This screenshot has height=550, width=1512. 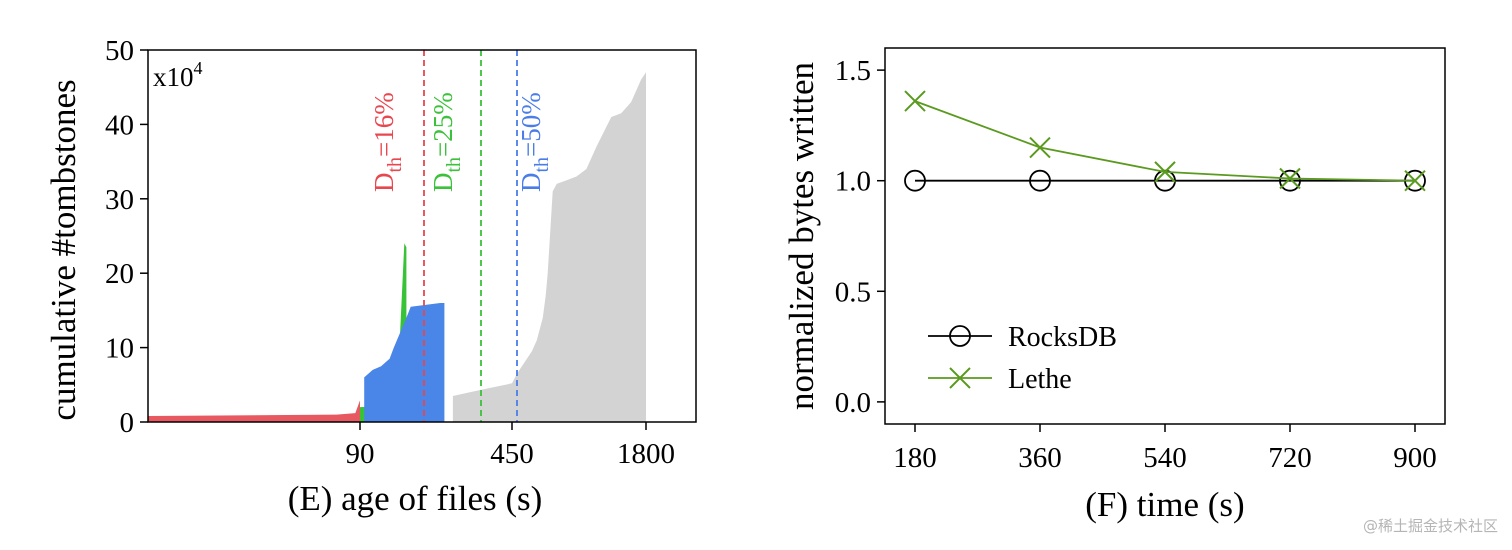 What do you see at coordinates (178, 75) in the screenshot?
I see `e-y-multiplier: x104` at bounding box center [178, 75].